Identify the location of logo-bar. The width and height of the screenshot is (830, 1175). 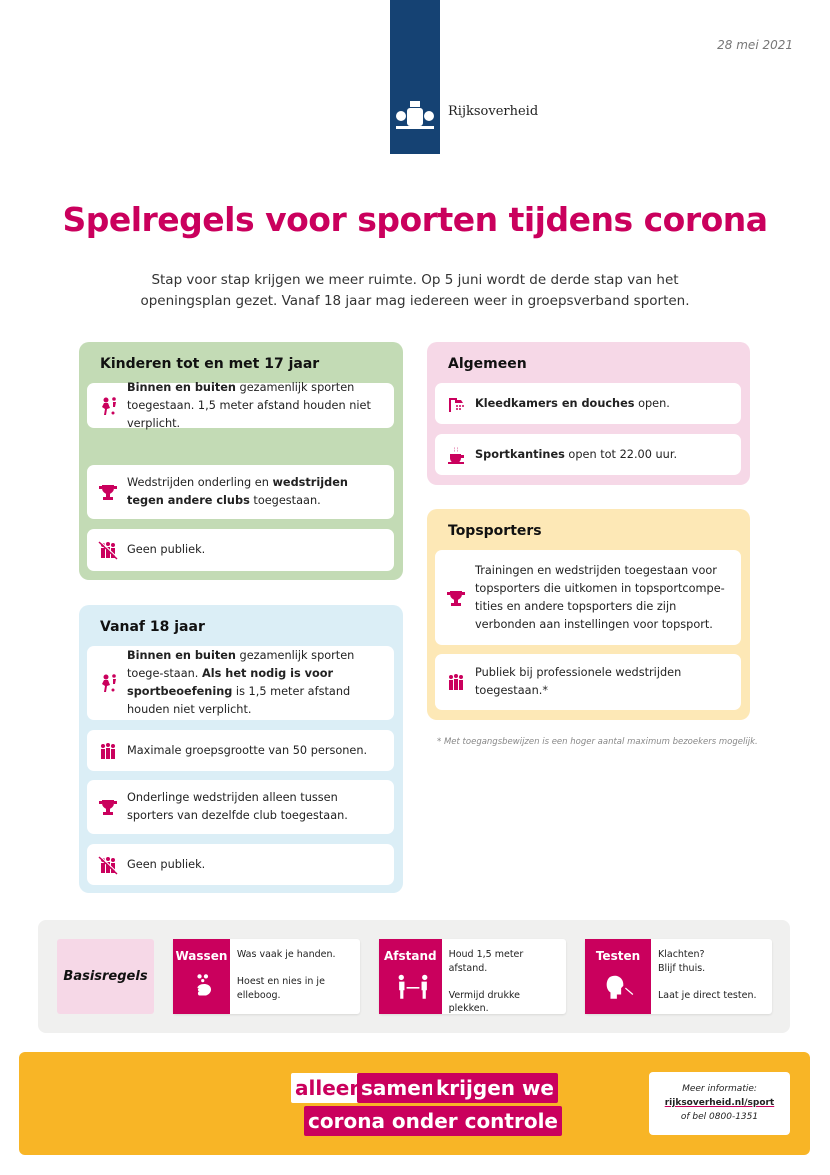
(415, 77).